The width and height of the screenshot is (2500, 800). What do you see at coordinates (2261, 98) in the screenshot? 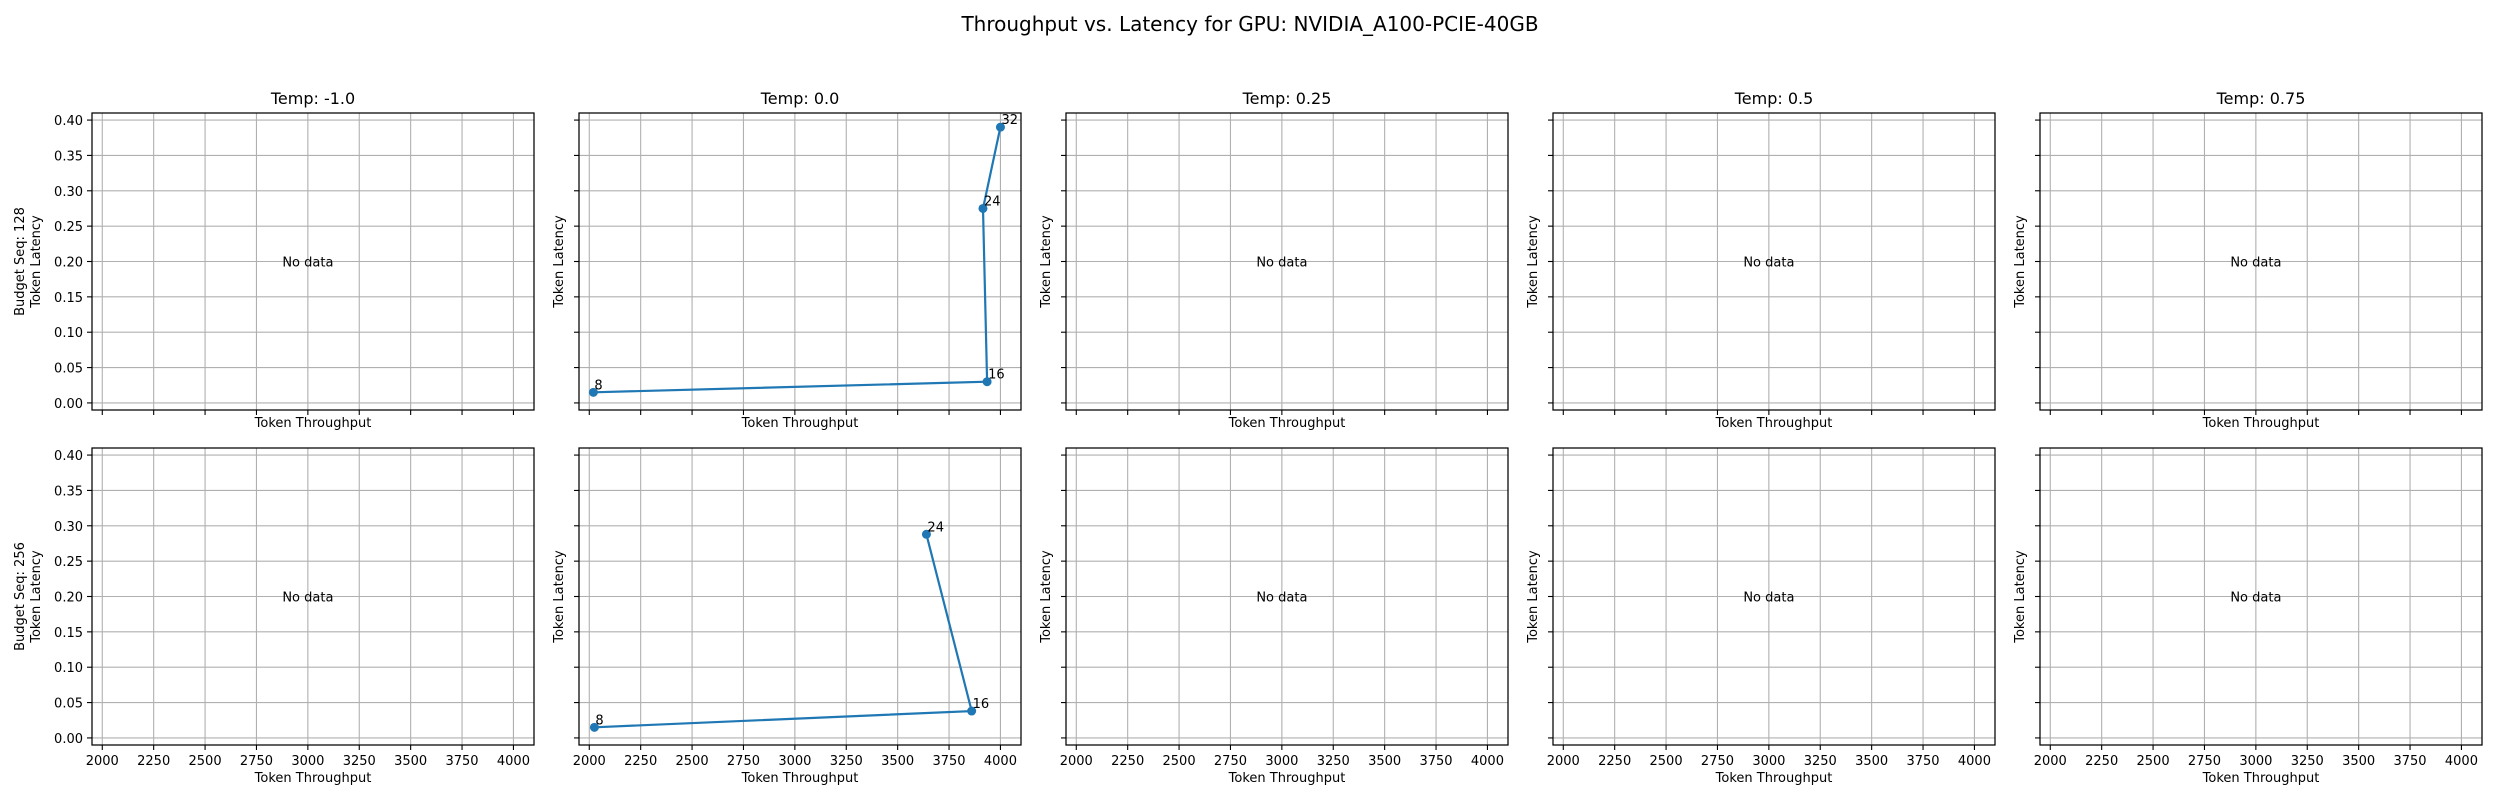
I see `panel-title: Temp: 0.75` at bounding box center [2261, 98].